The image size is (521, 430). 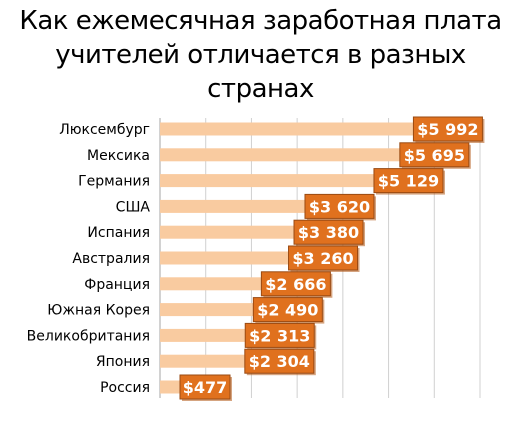 What do you see at coordinates (114, 182) in the screenshot?
I see `category-label: Германия` at bounding box center [114, 182].